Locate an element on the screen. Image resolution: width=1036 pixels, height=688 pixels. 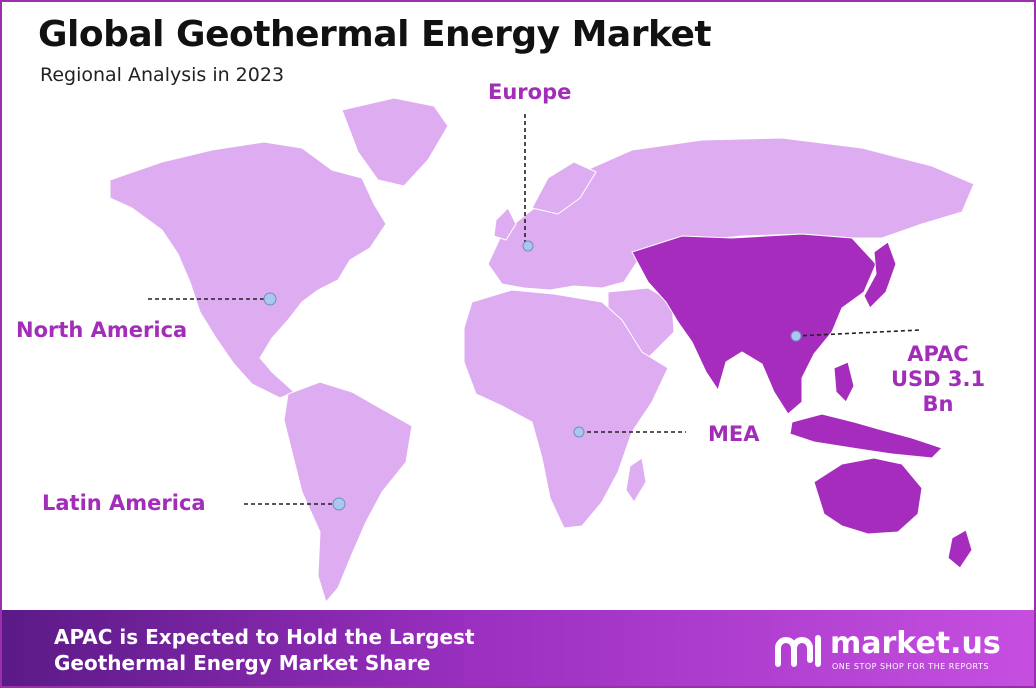
brand-logo: market.us ONE STOP SHOP FOR THE REPORTS is located at coordinates (897, 651).